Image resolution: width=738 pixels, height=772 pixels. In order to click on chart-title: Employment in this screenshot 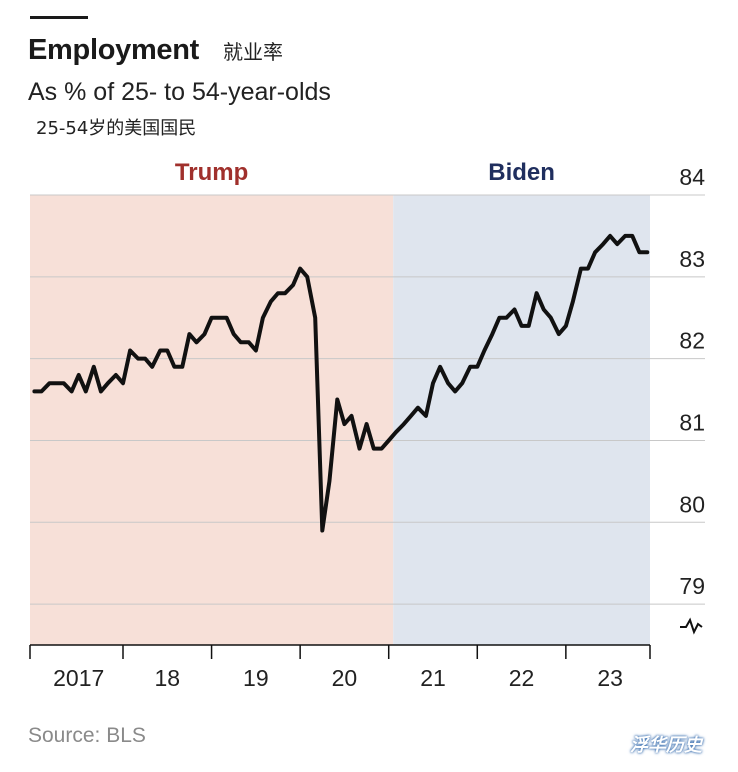, I will do `click(114, 50)`.